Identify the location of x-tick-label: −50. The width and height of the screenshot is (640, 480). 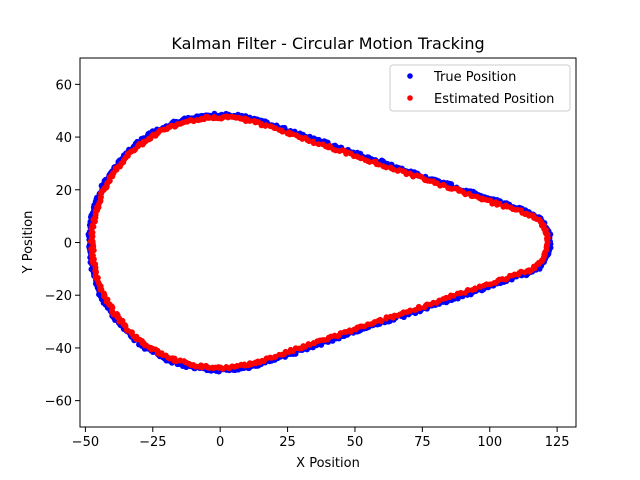
(85, 442).